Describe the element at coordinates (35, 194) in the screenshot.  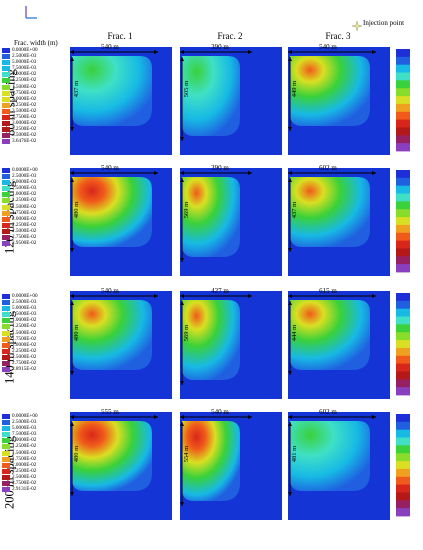
I see `legend-entry: 1.0000E-02` at that location.